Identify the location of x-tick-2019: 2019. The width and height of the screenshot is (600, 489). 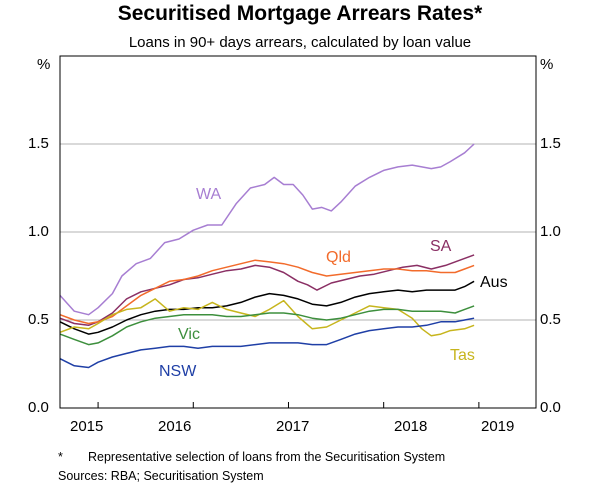
(498, 426).